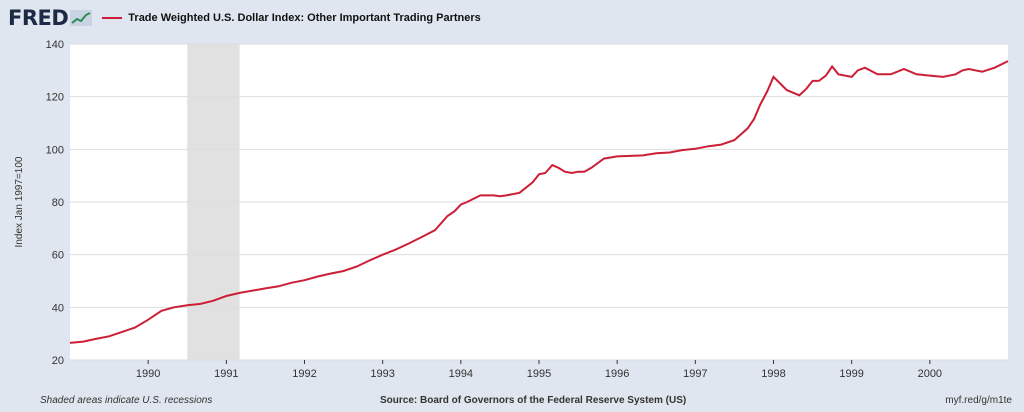 This screenshot has height=412, width=1024. Describe the element at coordinates (58, 203) in the screenshot. I see `y-tick-label-80: 80` at that location.